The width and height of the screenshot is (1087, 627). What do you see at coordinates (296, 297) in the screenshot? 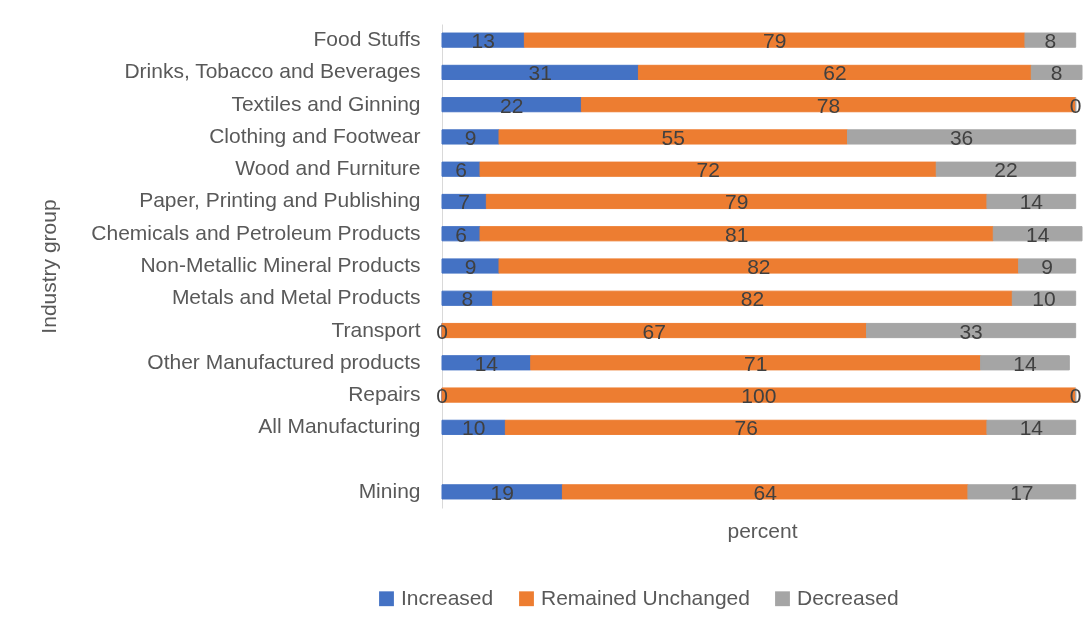
I see `y-tick-label: Metals and Metal Products` at bounding box center [296, 297].